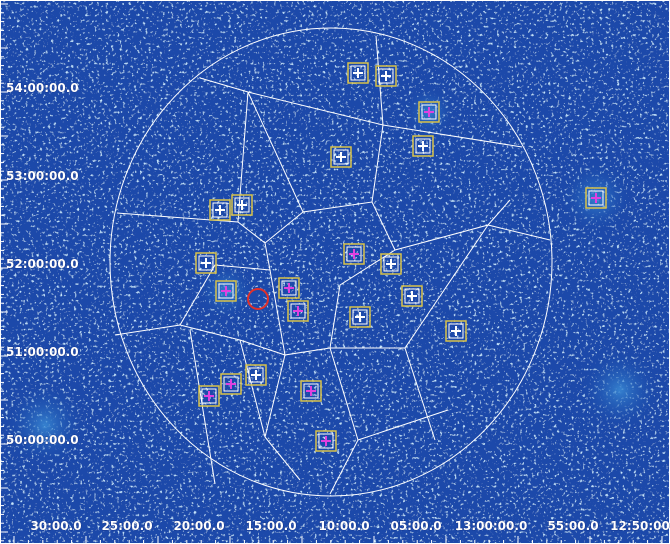 The height and width of the screenshot is (544, 670). I want to click on x-tick-label: 30:00.0, so click(55, 526).